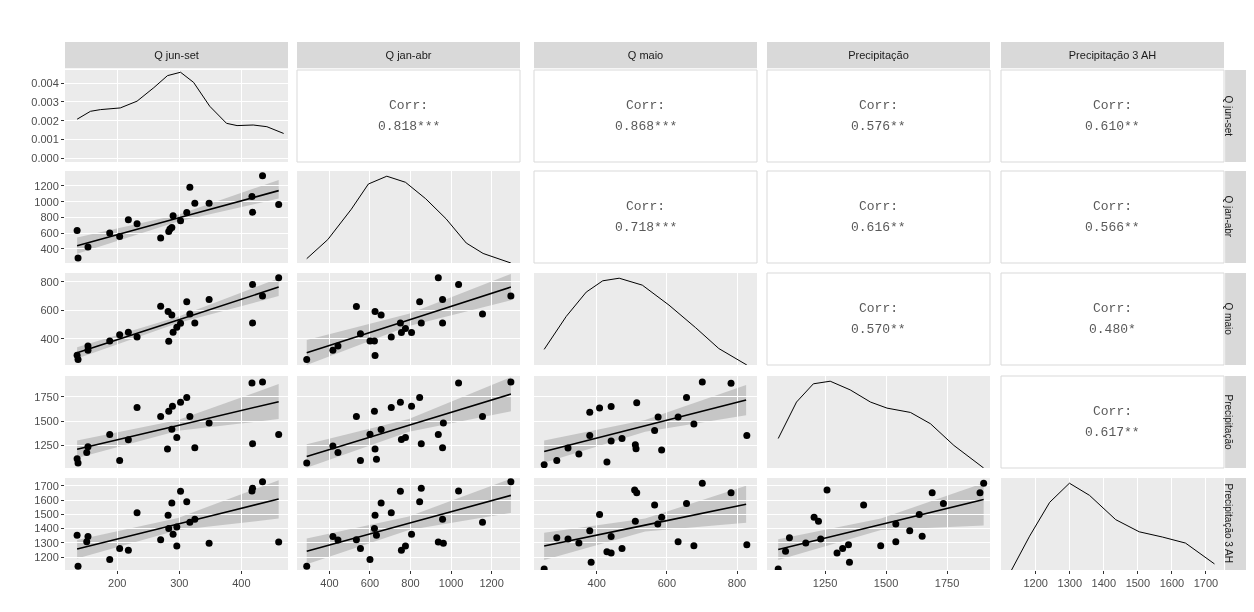  I want to click on text: 0.566**, so click(1112, 227).